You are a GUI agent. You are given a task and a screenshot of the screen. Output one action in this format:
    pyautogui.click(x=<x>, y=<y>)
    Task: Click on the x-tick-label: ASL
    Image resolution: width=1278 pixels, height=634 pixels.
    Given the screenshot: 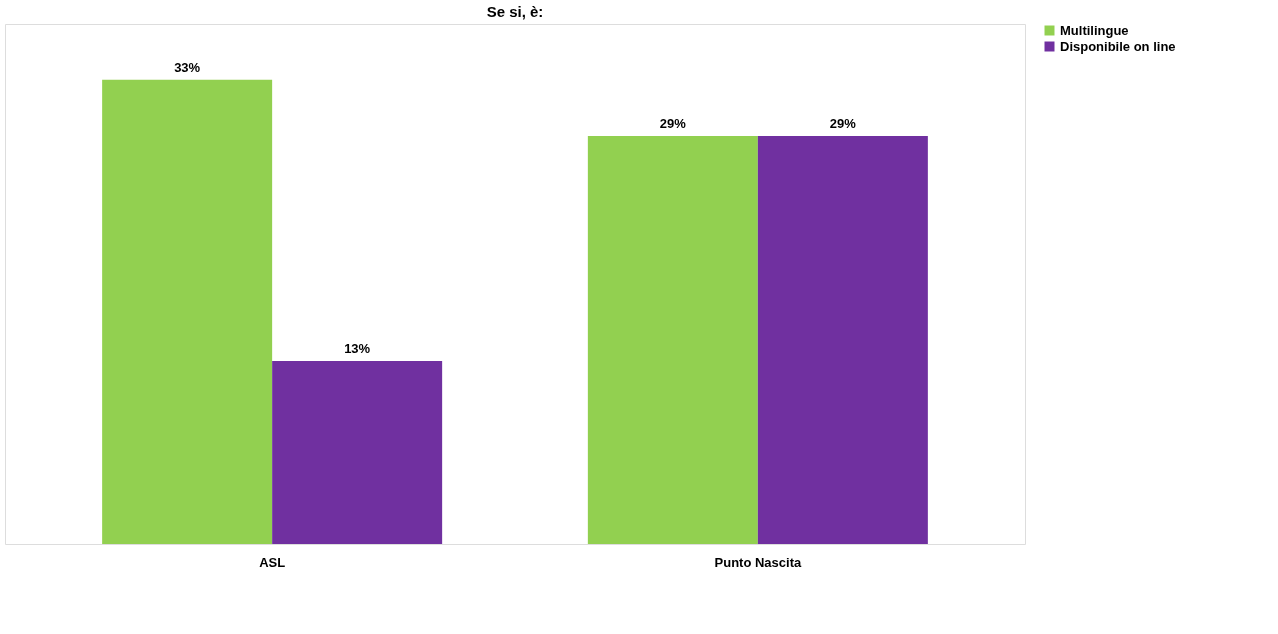 What is the action you would take?
    pyautogui.click(x=272, y=562)
    